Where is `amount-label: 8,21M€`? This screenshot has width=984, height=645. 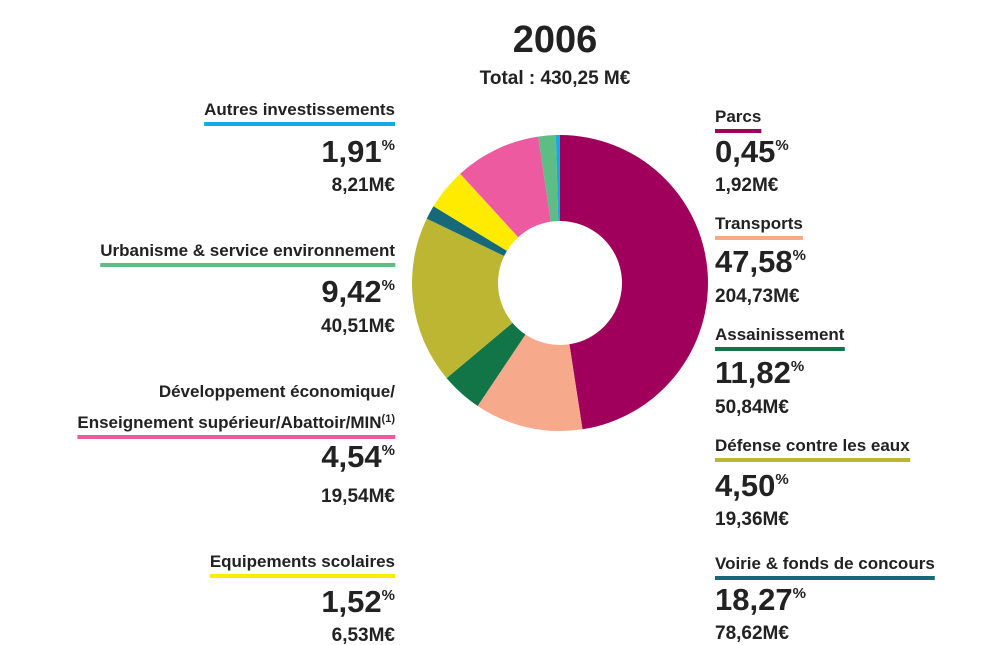 amount-label: 8,21M€ is located at coordinates (364, 185).